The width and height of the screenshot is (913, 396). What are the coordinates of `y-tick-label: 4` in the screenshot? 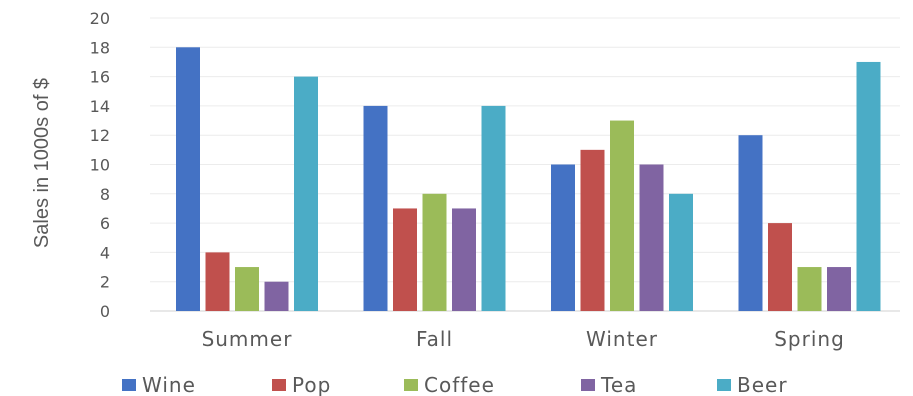 It's located at (105, 252).